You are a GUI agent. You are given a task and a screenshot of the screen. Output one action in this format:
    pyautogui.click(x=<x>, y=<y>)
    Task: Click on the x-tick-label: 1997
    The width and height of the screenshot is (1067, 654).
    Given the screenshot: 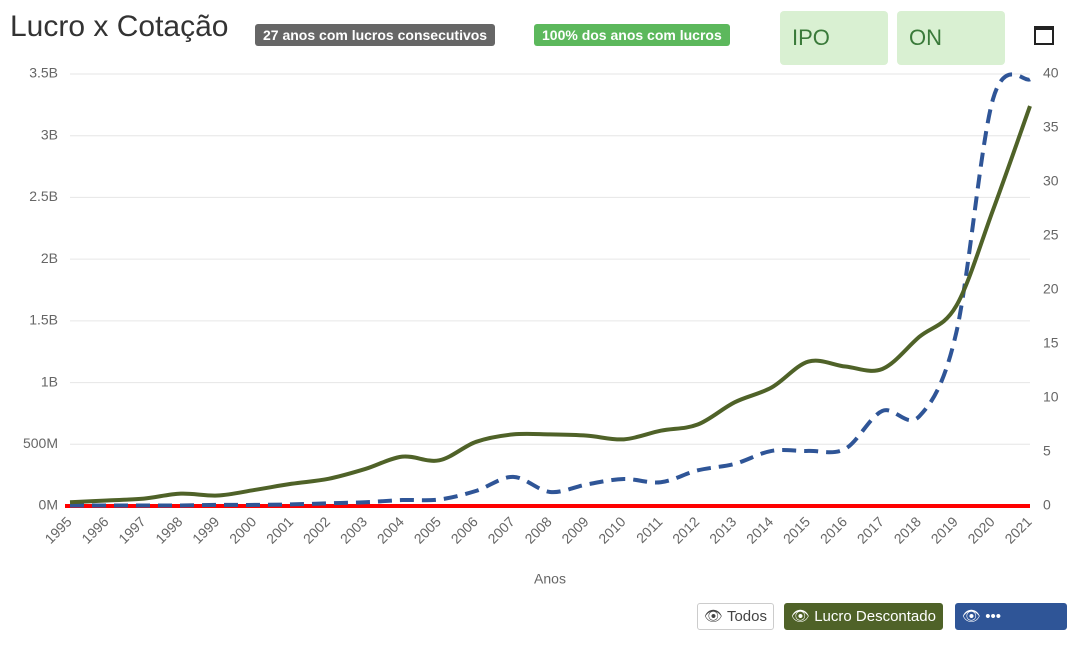 What is the action you would take?
    pyautogui.click(x=131, y=529)
    